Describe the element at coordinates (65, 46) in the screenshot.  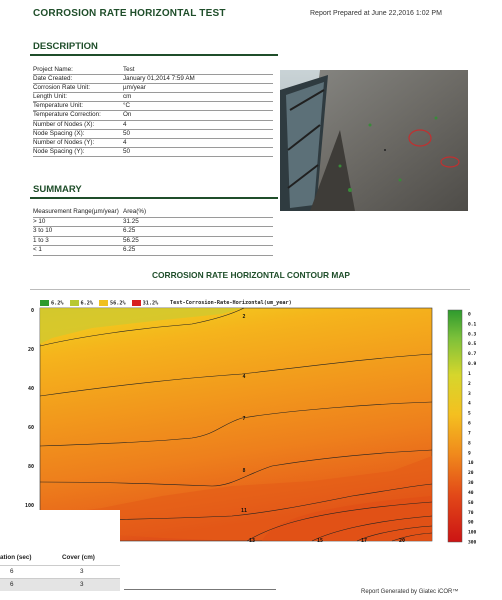
I see `description-heading: DESCRIPTION` at that location.